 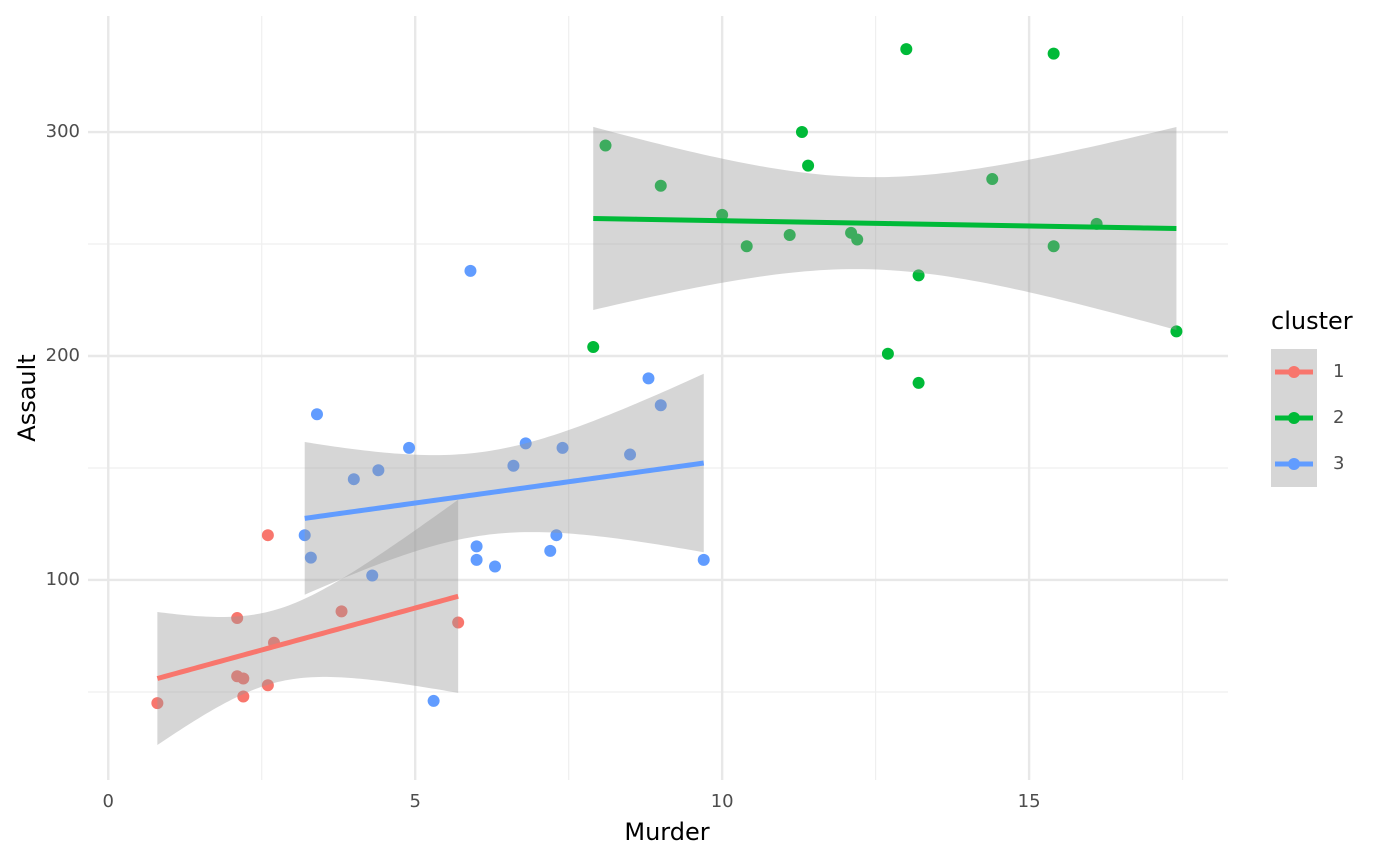 I want to click on y-tick-label: 100, so click(x=63, y=579).